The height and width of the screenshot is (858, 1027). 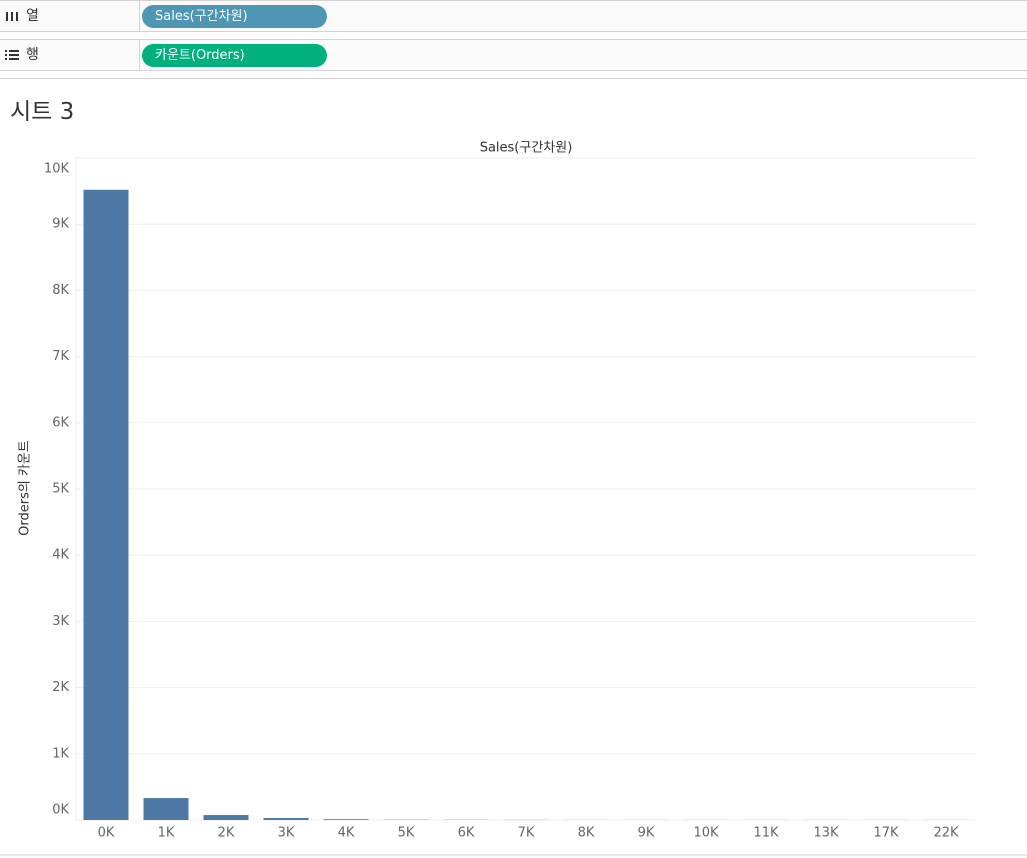 What do you see at coordinates (60, 356) in the screenshot?
I see `y-tick-label: 7K` at bounding box center [60, 356].